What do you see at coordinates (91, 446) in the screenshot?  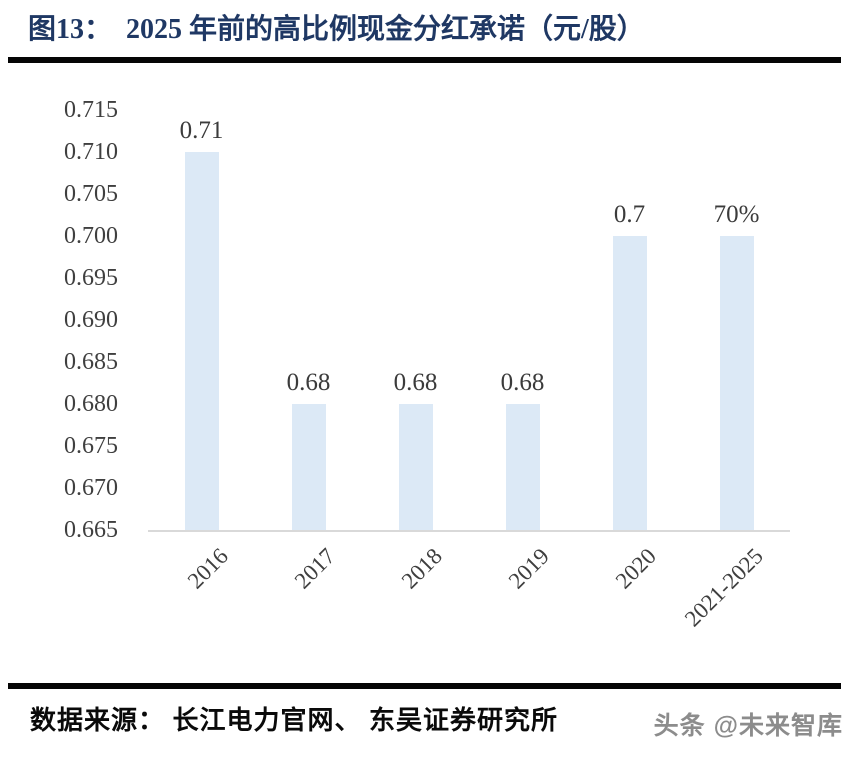 I see `y-axis-tick-label: 0.675` at bounding box center [91, 446].